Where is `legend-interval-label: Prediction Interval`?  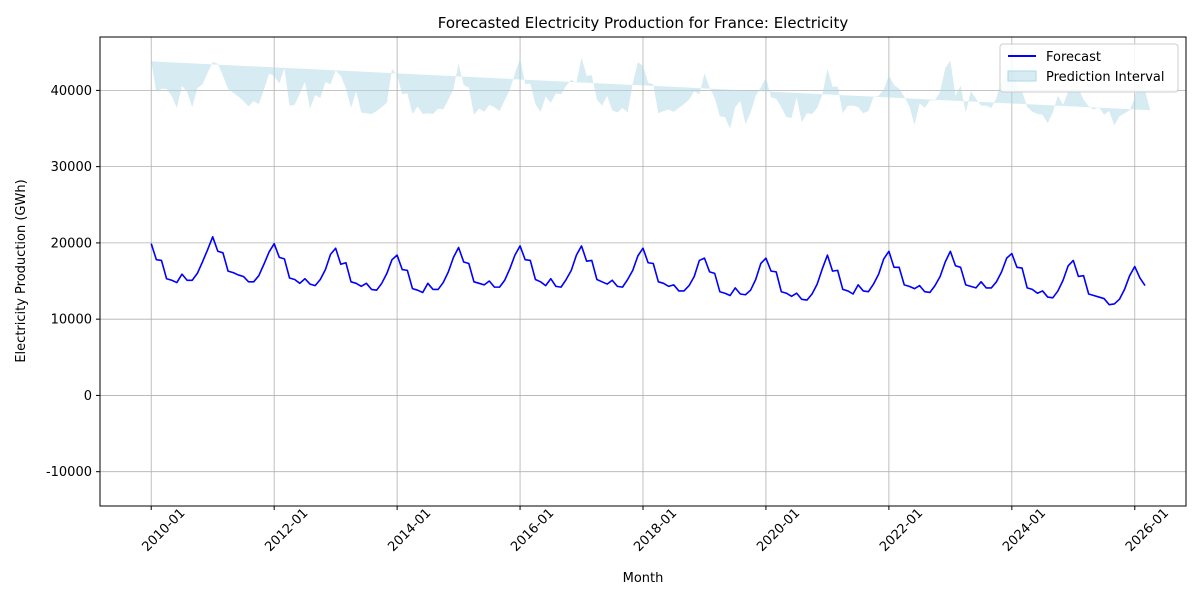
legend-interval-label: Prediction Interval is located at coordinates (1105, 77).